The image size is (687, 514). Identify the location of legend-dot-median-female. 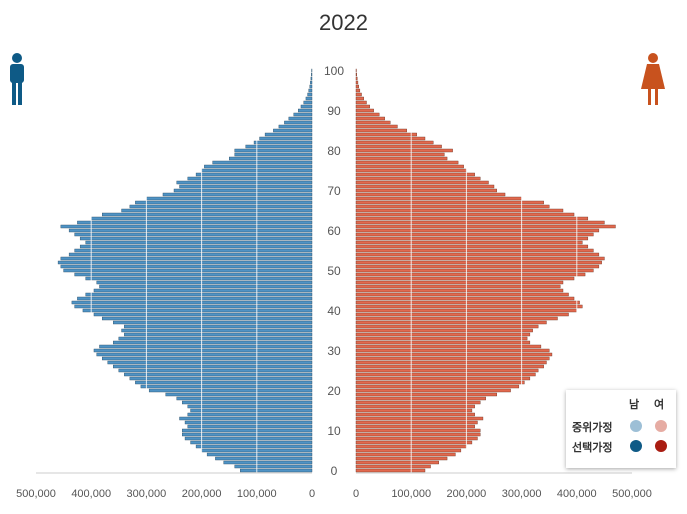
(661, 426).